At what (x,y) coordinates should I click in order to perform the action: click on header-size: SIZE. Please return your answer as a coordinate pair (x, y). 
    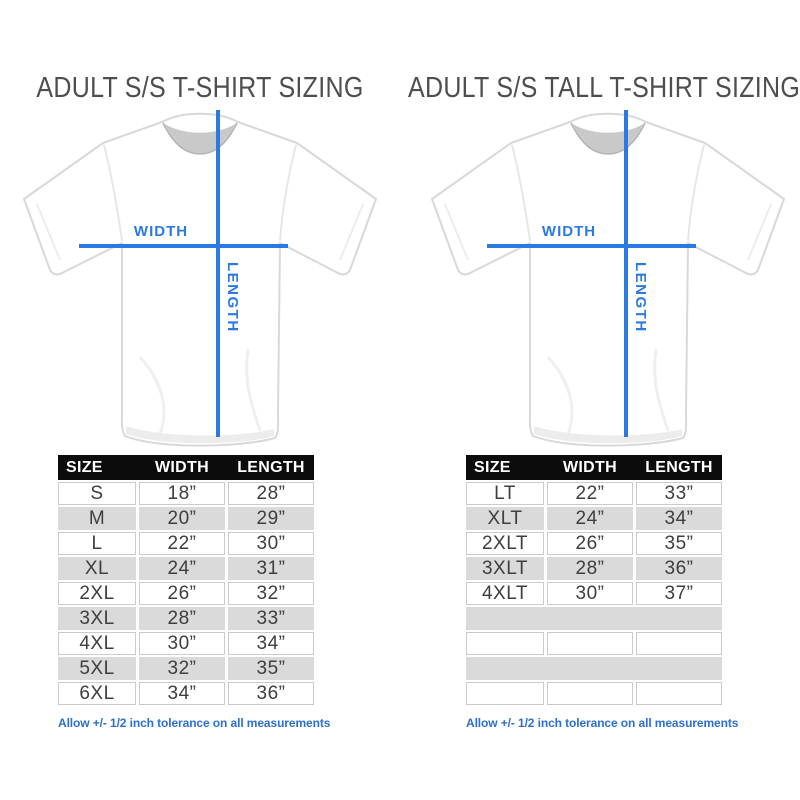
    Looking at the image, I should click on (492, 467).